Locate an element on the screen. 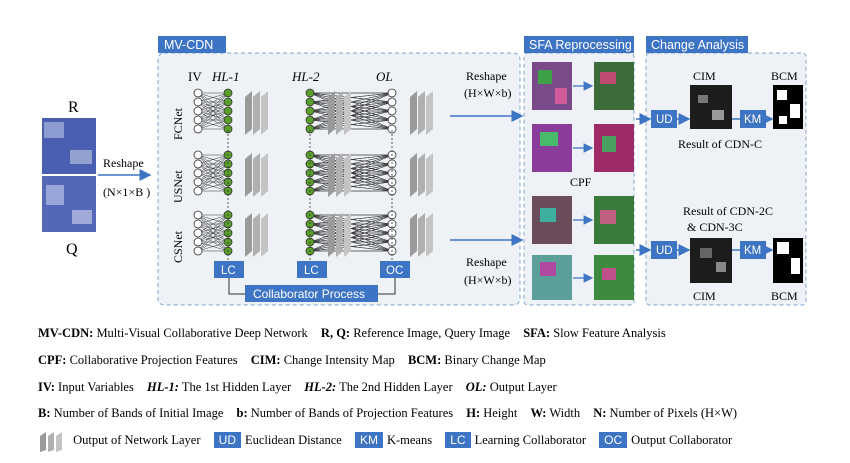  label-r: R is located at coordinates (73, 107).